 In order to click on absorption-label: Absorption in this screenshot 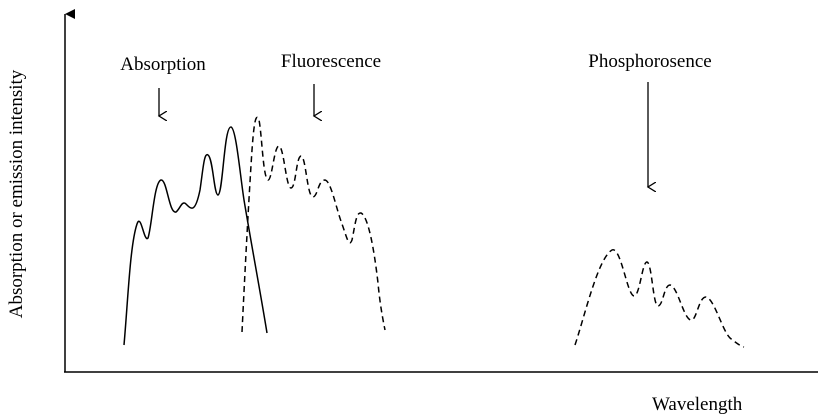, I will do `click(163, 64)`.